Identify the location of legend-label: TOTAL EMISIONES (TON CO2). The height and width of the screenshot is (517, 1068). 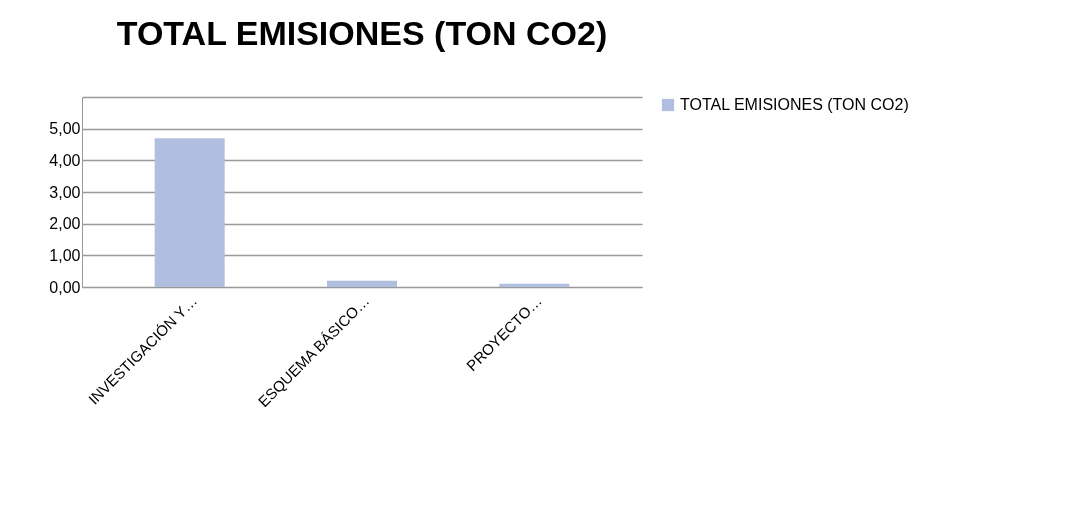
(794, 104).